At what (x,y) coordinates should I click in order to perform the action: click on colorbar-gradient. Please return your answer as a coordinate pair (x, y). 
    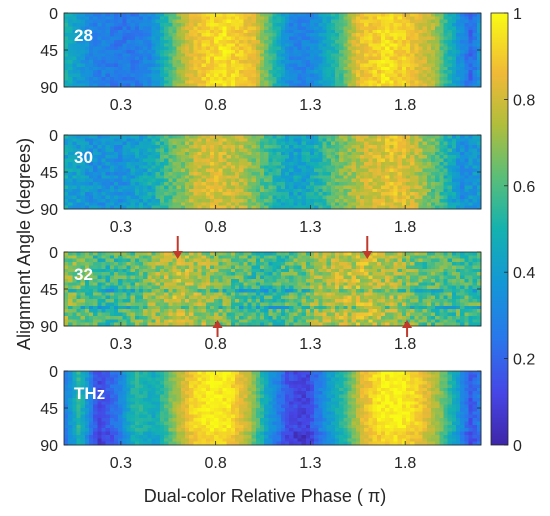
    Looking at the image, I should click on (499, 229).